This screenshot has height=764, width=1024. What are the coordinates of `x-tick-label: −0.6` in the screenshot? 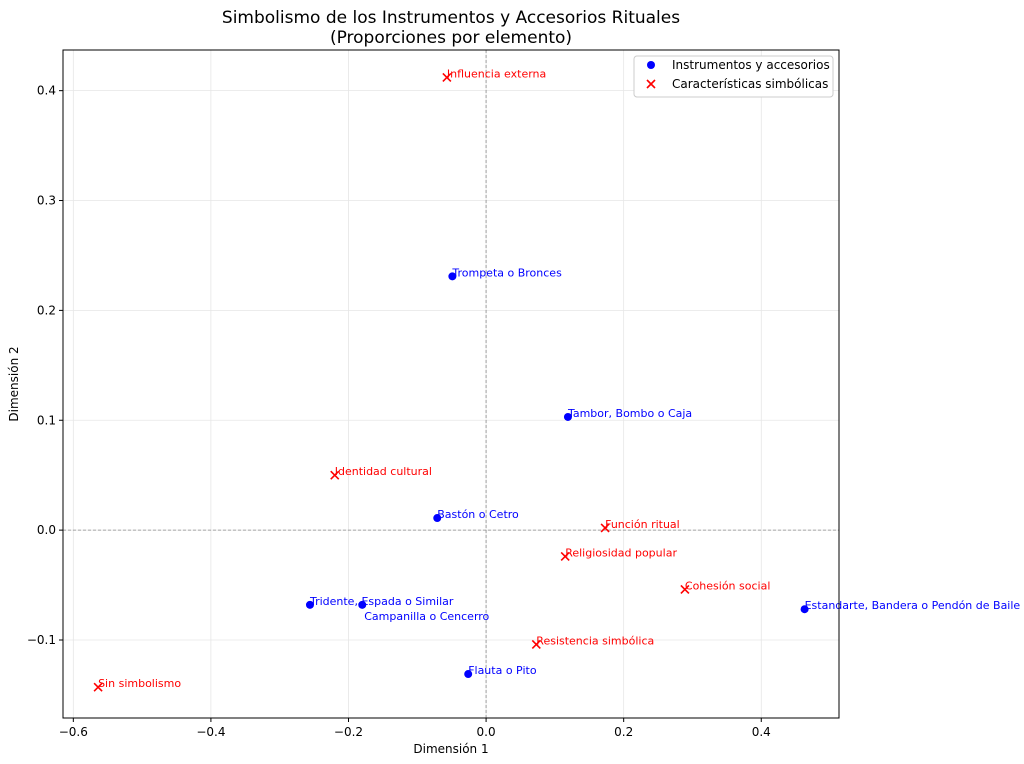 It's located at (73, 732).